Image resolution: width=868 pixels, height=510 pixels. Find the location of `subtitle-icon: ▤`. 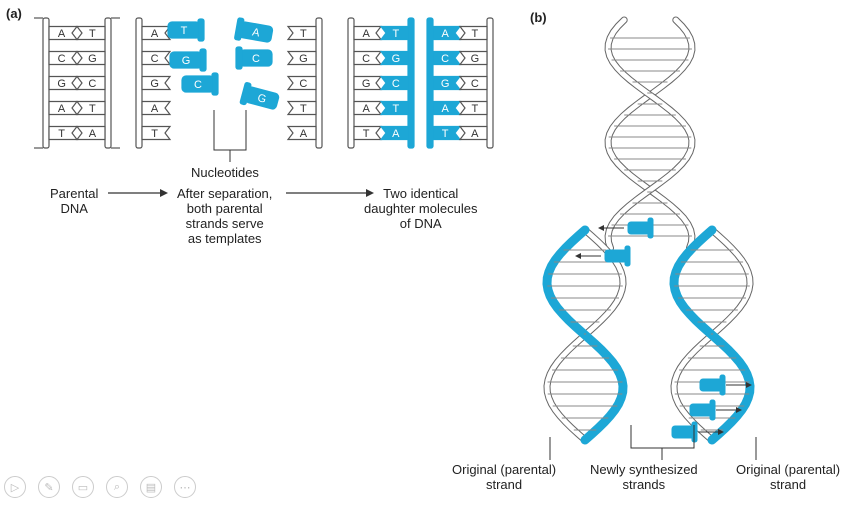

subtitle-icon: ▤ is located at coordinates (151, 487).